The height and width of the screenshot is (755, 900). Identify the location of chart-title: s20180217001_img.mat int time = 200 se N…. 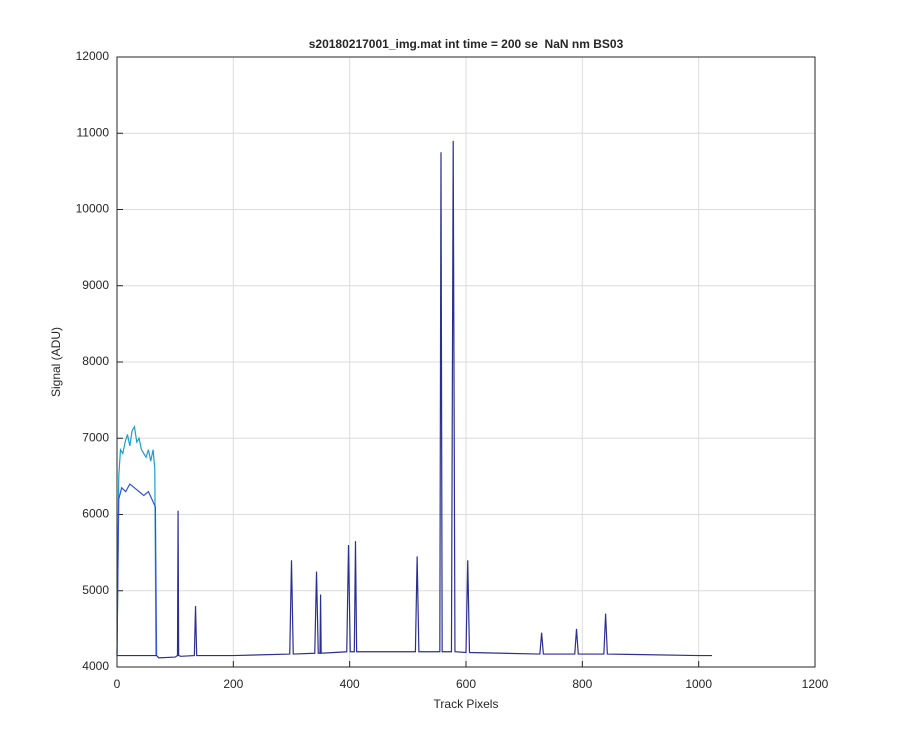
(466, 44).